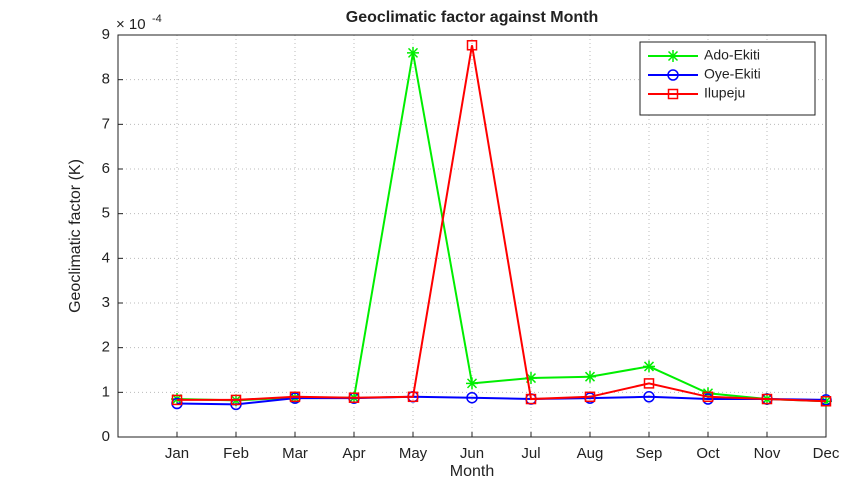  What do you see at coordinates (472, 453) in the screenshot?
I see `x-tick-label: Jun` at bounding box center [472, 453].